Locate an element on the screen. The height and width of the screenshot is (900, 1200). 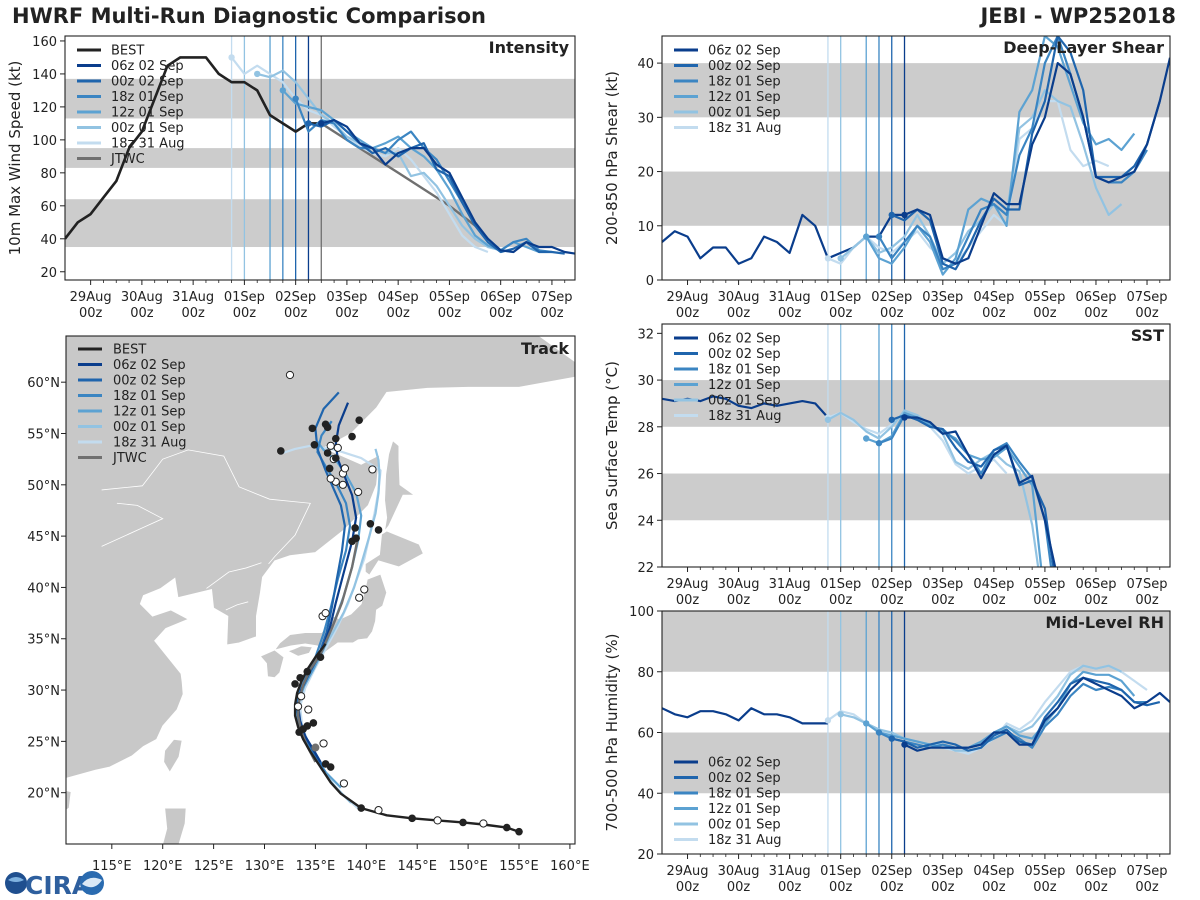
sst-ytick-label: 28 is located at coordinates (645, 428).